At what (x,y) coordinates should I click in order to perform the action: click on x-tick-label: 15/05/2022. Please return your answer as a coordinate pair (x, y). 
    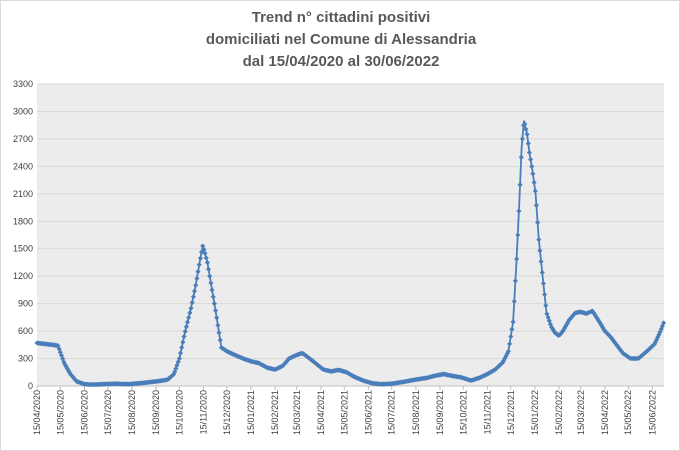
    Looking at the image, I should click on (628, 412).